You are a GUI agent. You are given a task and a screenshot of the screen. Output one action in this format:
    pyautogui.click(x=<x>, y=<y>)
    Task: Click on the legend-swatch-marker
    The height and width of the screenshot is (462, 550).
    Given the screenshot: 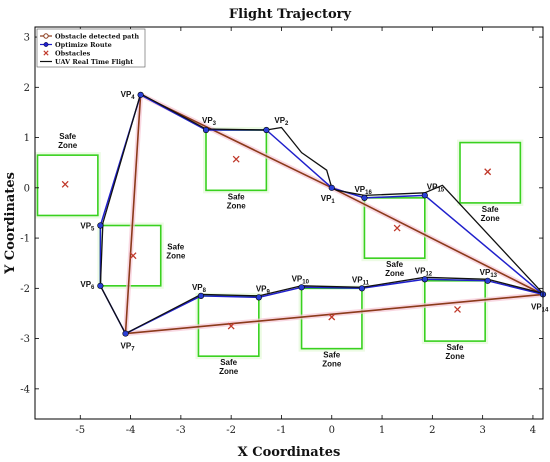 What is the action you would take?
    pyautogui.click(x=46, y=44)
    